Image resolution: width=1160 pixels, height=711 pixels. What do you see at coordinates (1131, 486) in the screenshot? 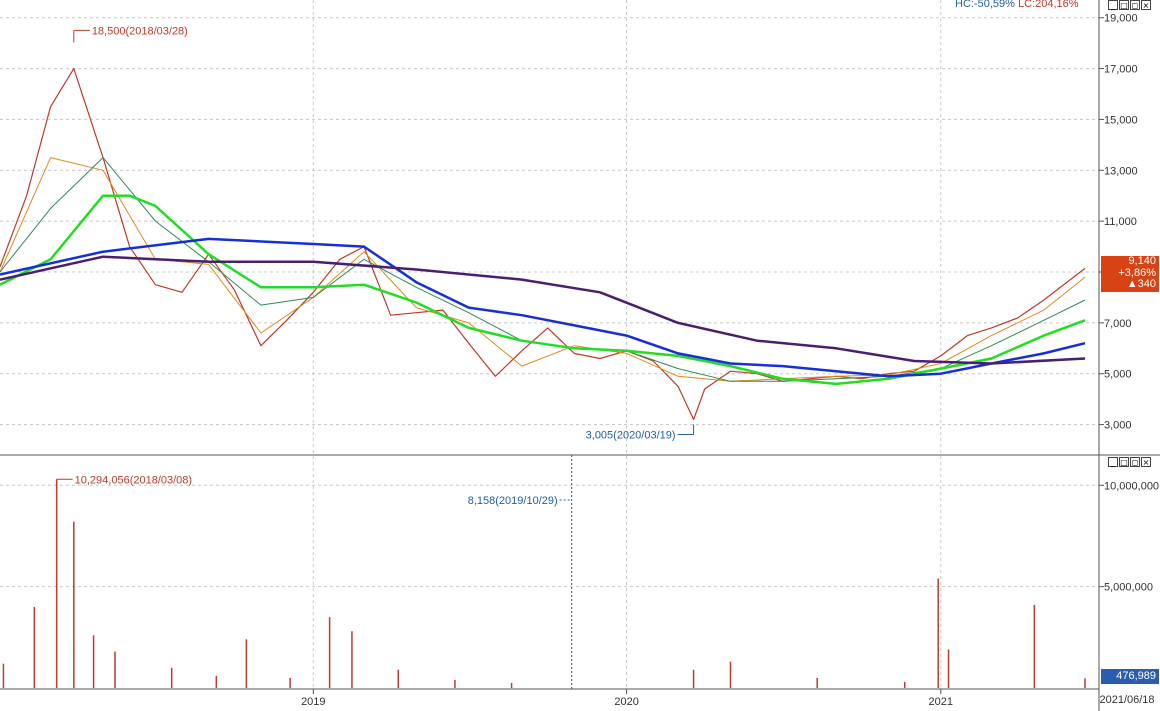
I see `volume-tick-label: 10,000,000` at bounding box center [1131, 486].